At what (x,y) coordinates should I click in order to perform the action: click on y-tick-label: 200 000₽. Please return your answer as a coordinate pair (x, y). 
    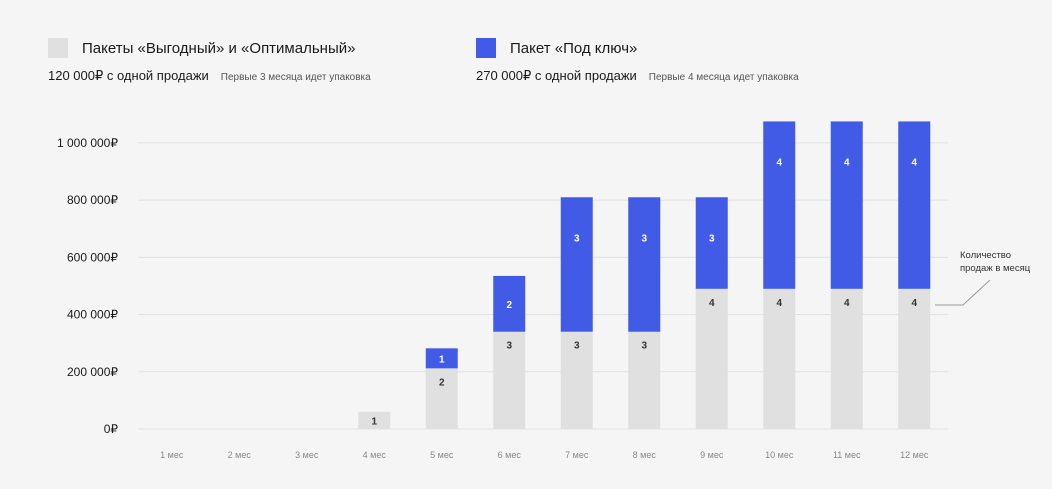
    Looking at the image, I should click on (92, 372).